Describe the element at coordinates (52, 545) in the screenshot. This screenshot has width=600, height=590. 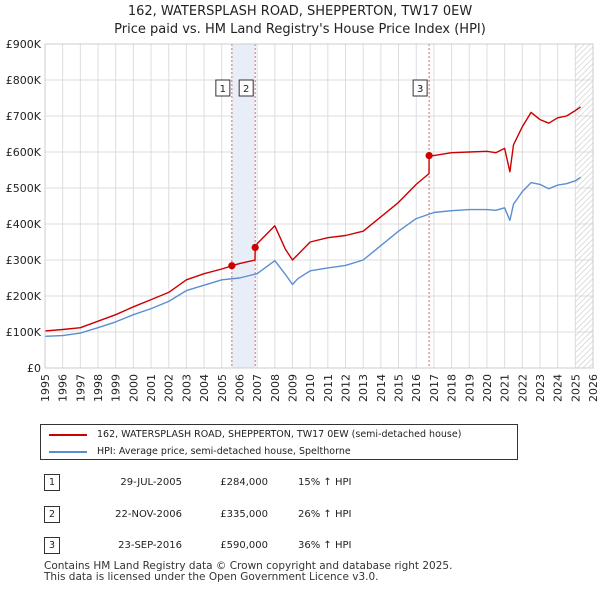
I see `transaction-number: 3` at that location.